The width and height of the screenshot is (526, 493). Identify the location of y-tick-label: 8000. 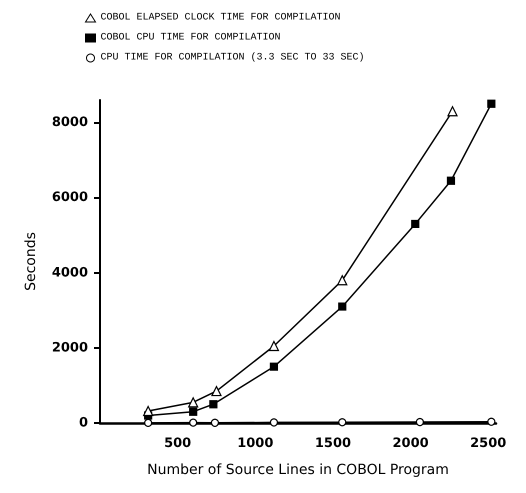
(70, 122).